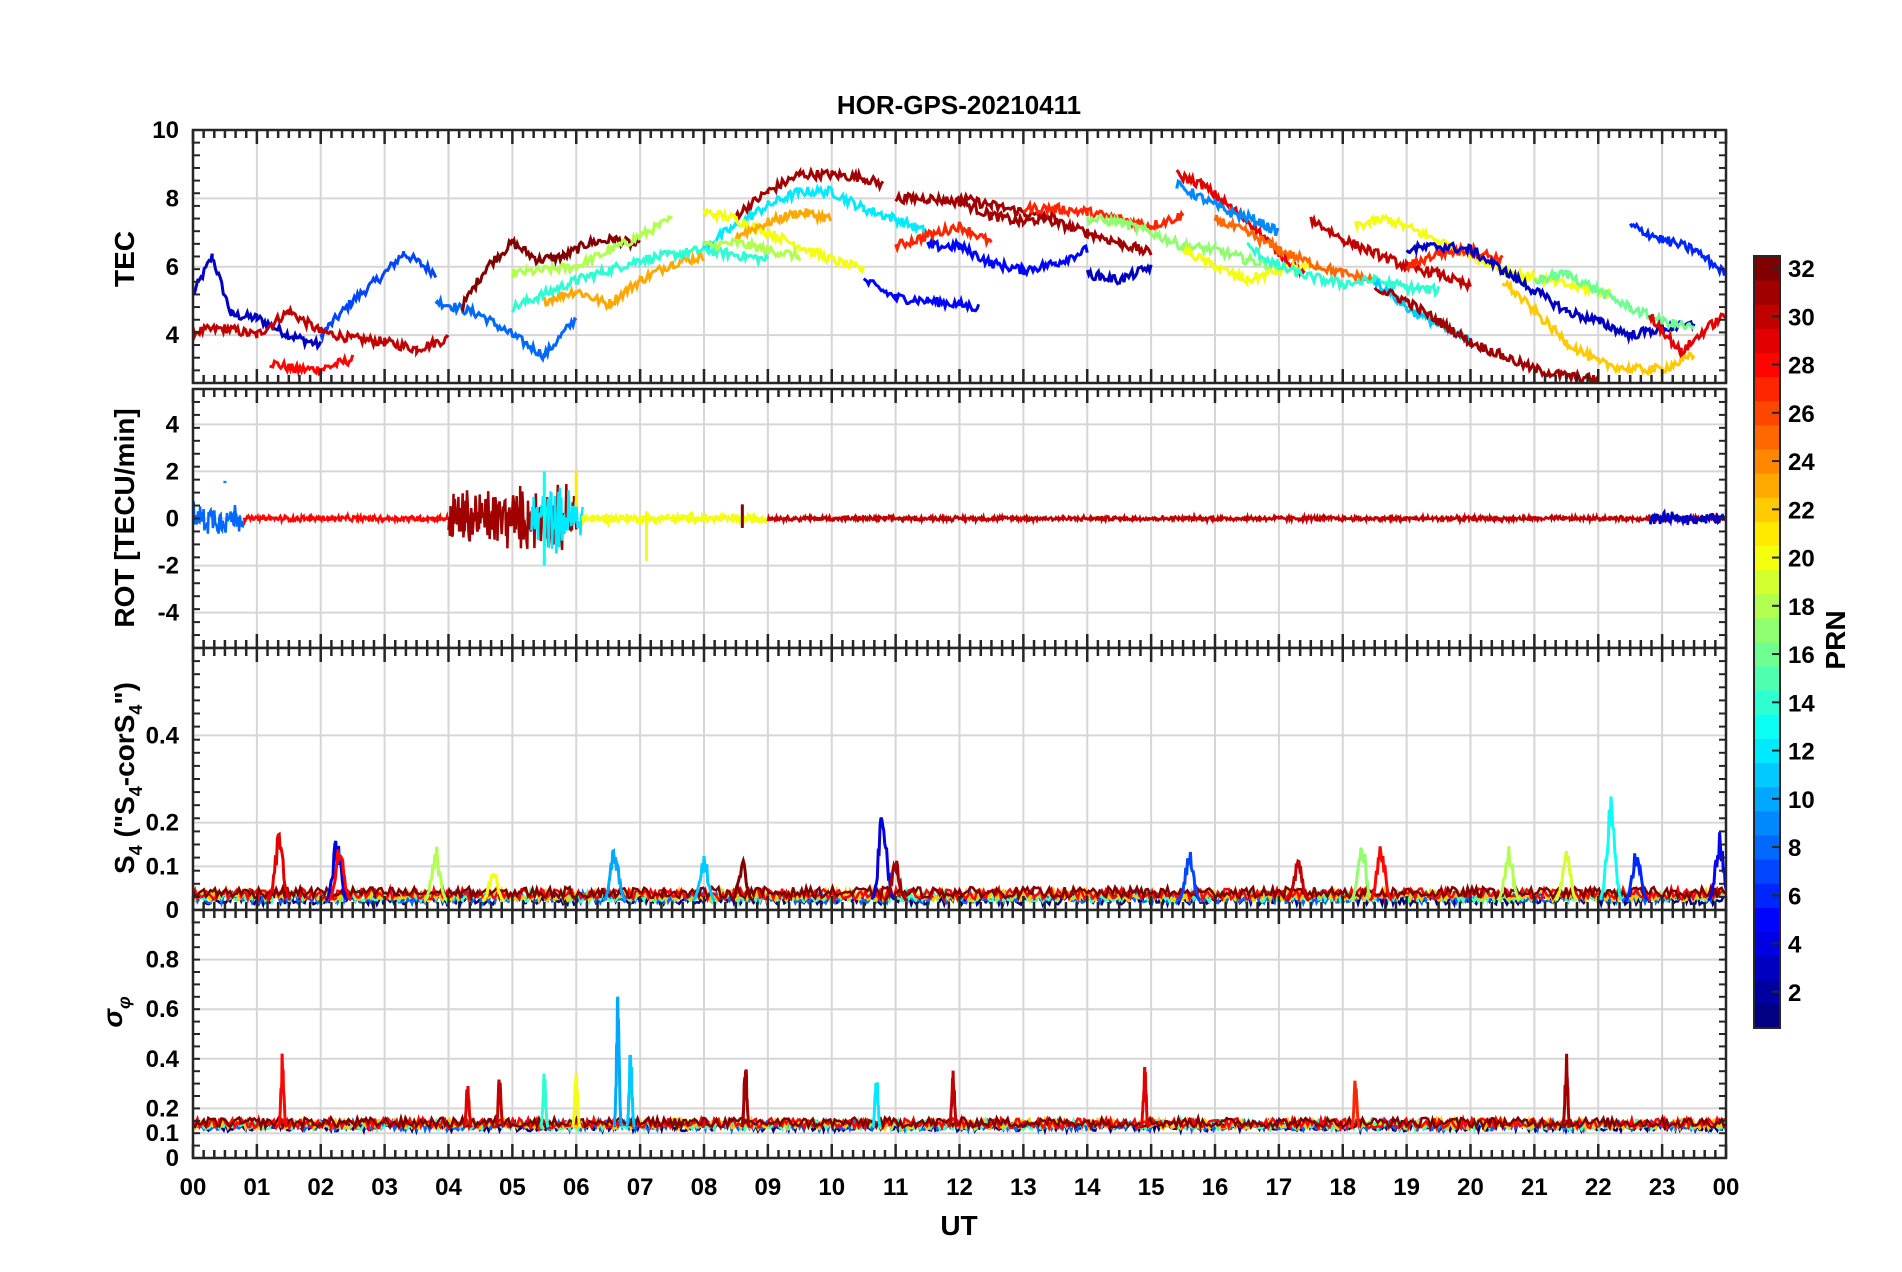 Image resolution: width=1902 pixels, height=1272 pixels. What do you see at coordinates (1406, 1187) in the screenshot?
I see `x-tick-label: 19` at bounding box center [1406, 1187].